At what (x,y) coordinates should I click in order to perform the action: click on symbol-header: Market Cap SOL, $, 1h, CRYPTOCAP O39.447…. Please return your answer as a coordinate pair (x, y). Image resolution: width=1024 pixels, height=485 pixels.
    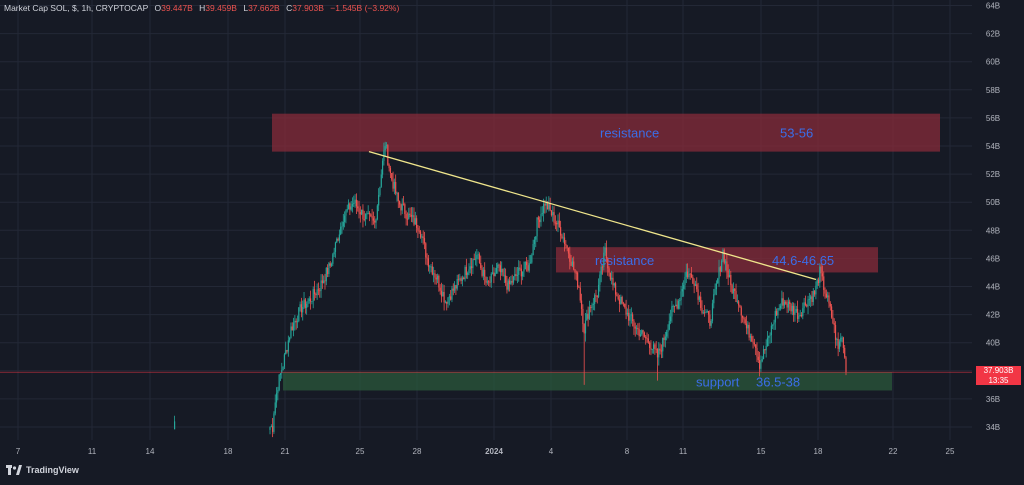
    Looking at the image, I should click on (201, 8).